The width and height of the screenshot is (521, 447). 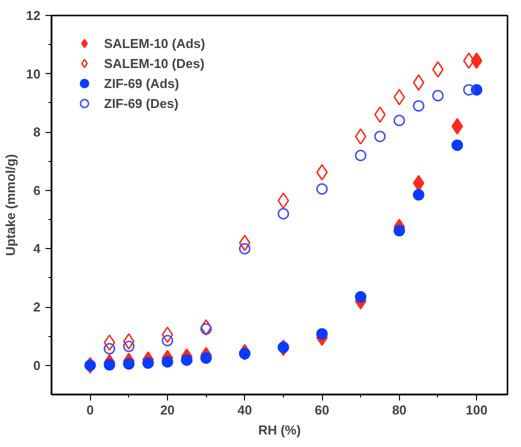 What do you see at coordinates (477, 410) in the screenshot?
I see `x-tick-label: 100` at bounding box center [477, 410].